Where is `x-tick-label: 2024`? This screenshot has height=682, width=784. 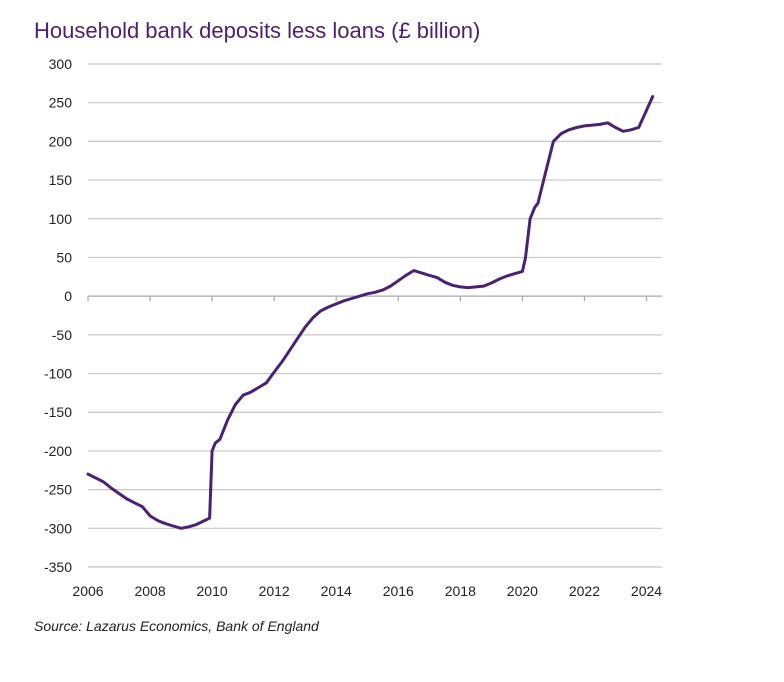
x-tick-label: 2024 is located at coordinates (646, 591).